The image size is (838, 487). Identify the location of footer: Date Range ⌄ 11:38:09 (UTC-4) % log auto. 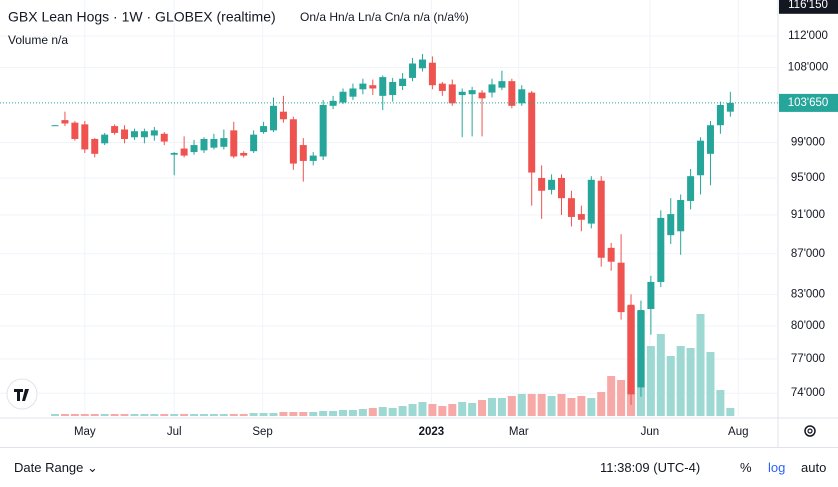
(419, 467).